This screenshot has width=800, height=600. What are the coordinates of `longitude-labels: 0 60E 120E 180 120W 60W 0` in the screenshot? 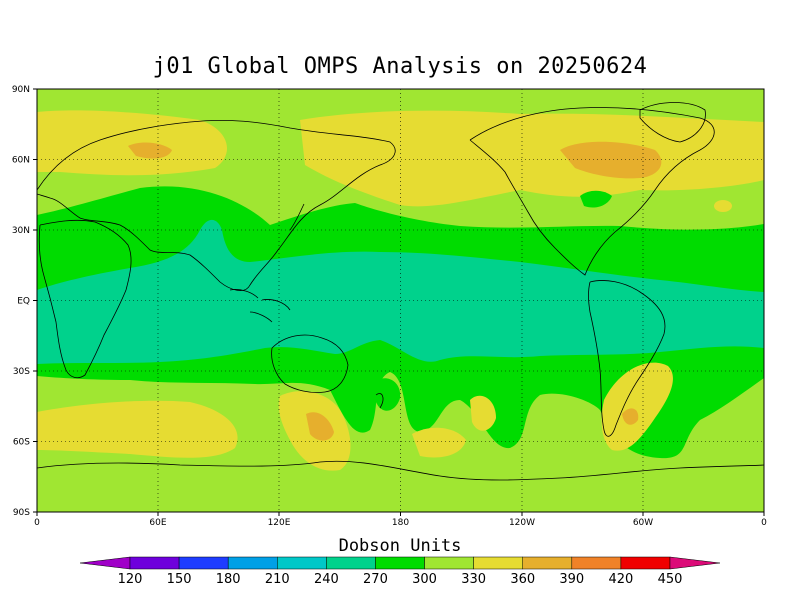 It's located at (400, 523).